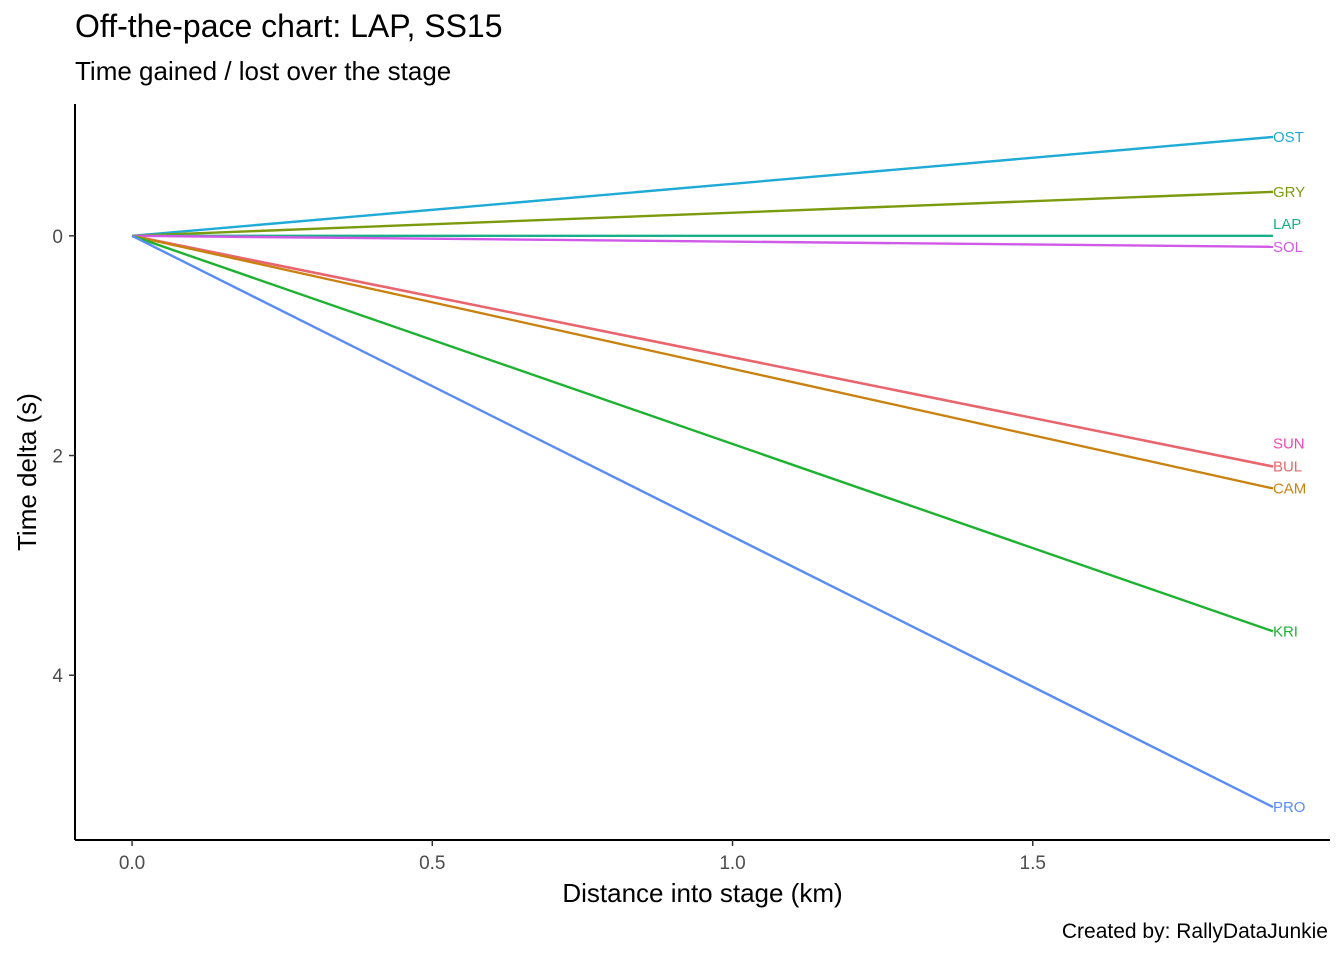 The height and width of the screenshot is (960, 1344). Describe the element at coordinates (702, 186) in the screenshot. I see `series-line-ost` at that location.